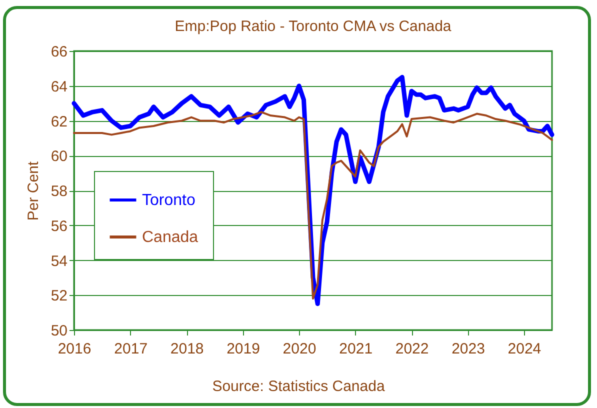 Image resolution: width=597 pixels, height=408 pixels. I want to click on y-tick-label: 58, so click(59, 191).